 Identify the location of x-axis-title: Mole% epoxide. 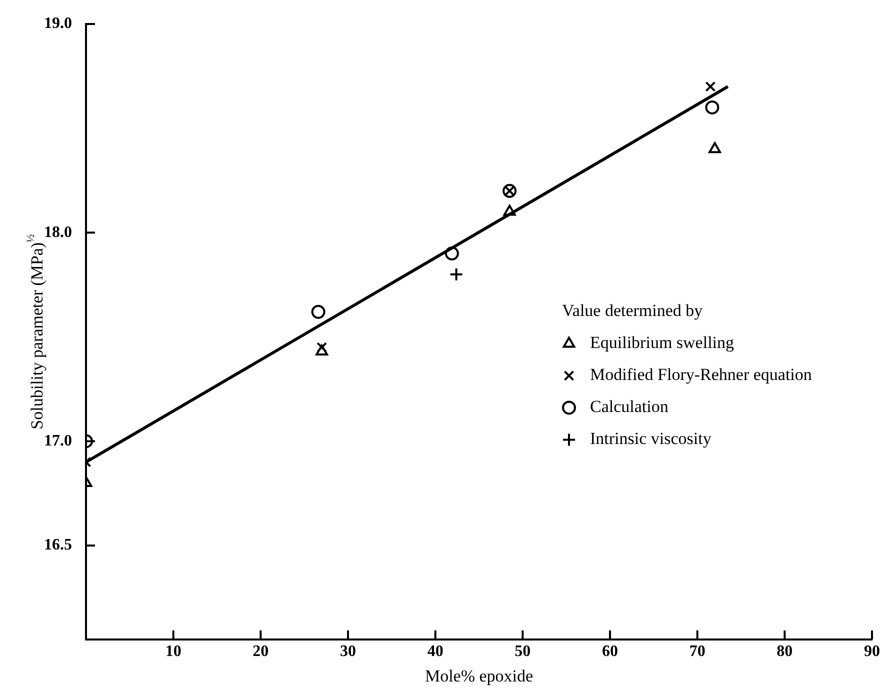
(479, 676).